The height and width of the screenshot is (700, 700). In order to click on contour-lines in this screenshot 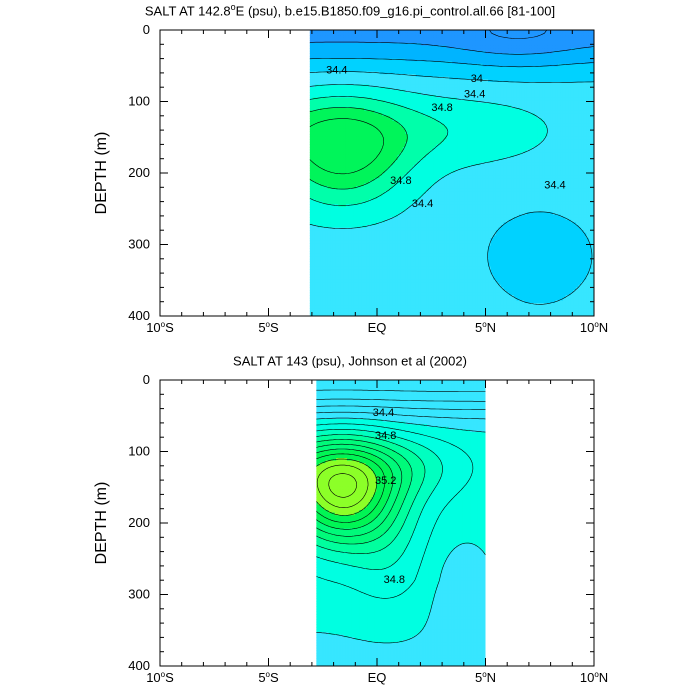, I will do `click(401, 516)`.